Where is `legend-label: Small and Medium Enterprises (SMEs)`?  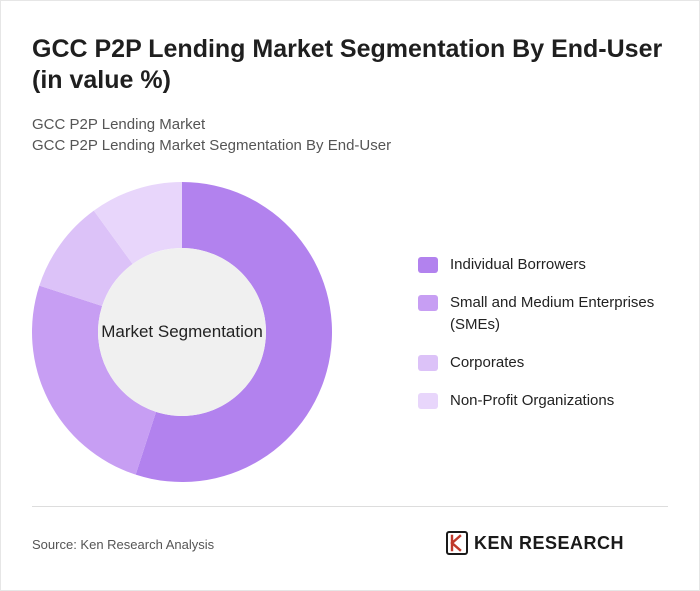 legend-label: Small and Medium Enterprises (SMEs) is located at coordinates (552, 313).